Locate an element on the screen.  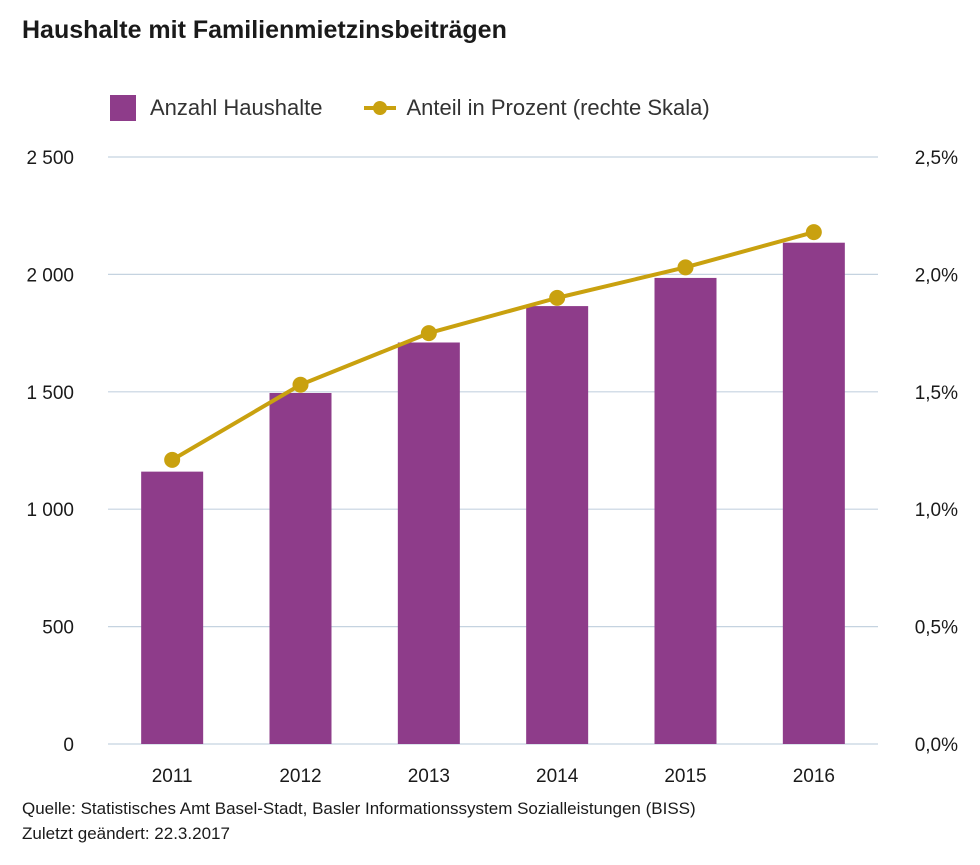
legend-bar-label: Anzahl Haushalte is located at coordinates (236, 107).